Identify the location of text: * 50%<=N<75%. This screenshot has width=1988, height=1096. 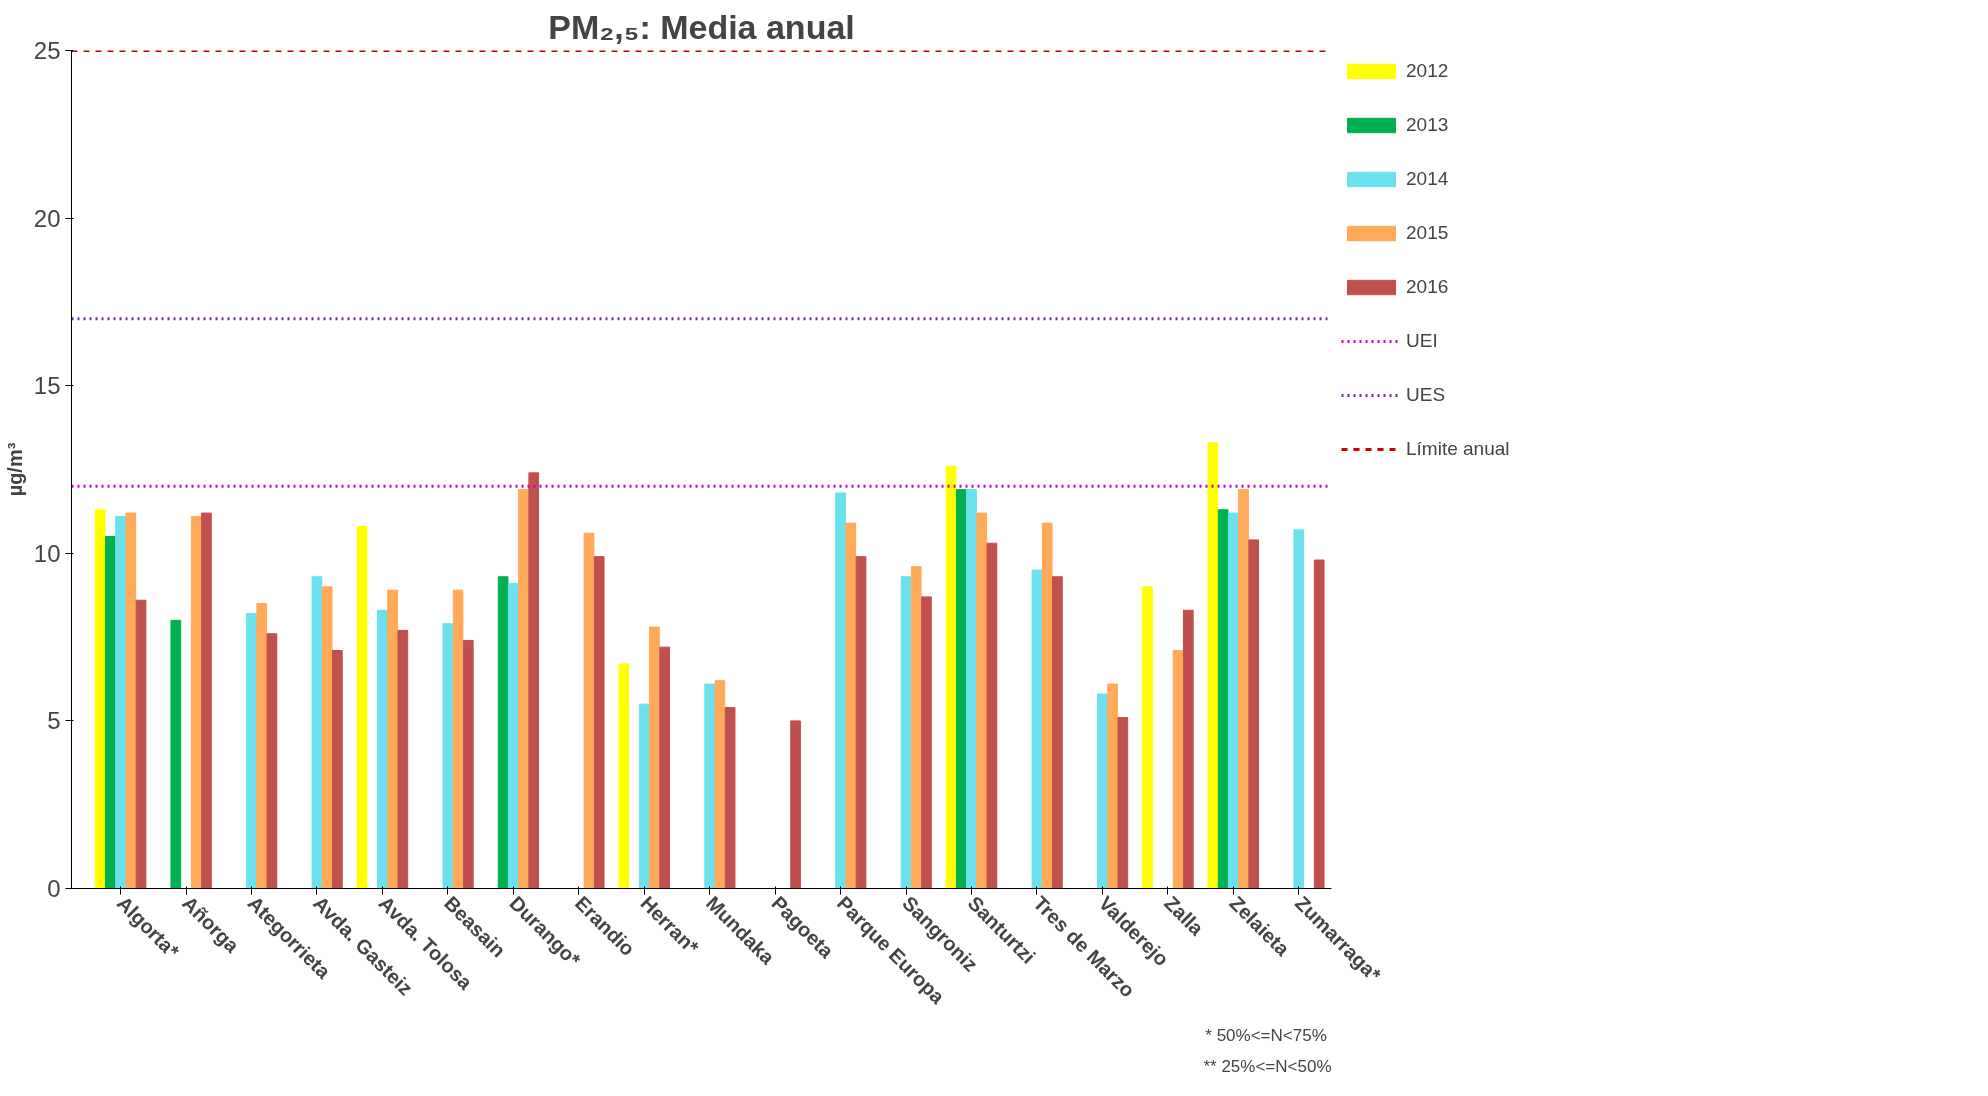
(1266, 1035).